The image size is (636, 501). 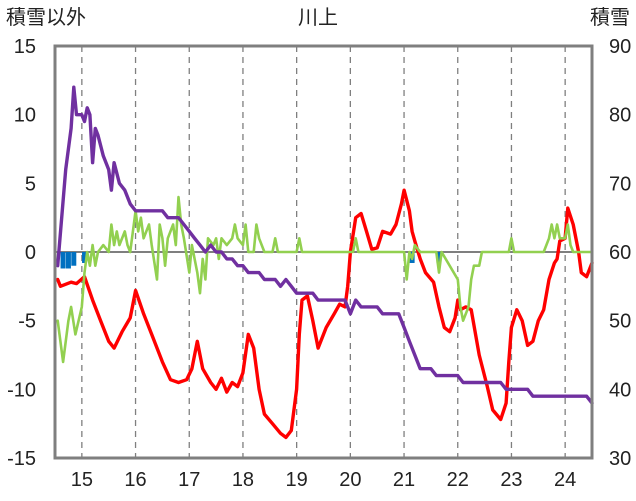 I want to click on x-tick-label: 24, so click(x=565, y=480).